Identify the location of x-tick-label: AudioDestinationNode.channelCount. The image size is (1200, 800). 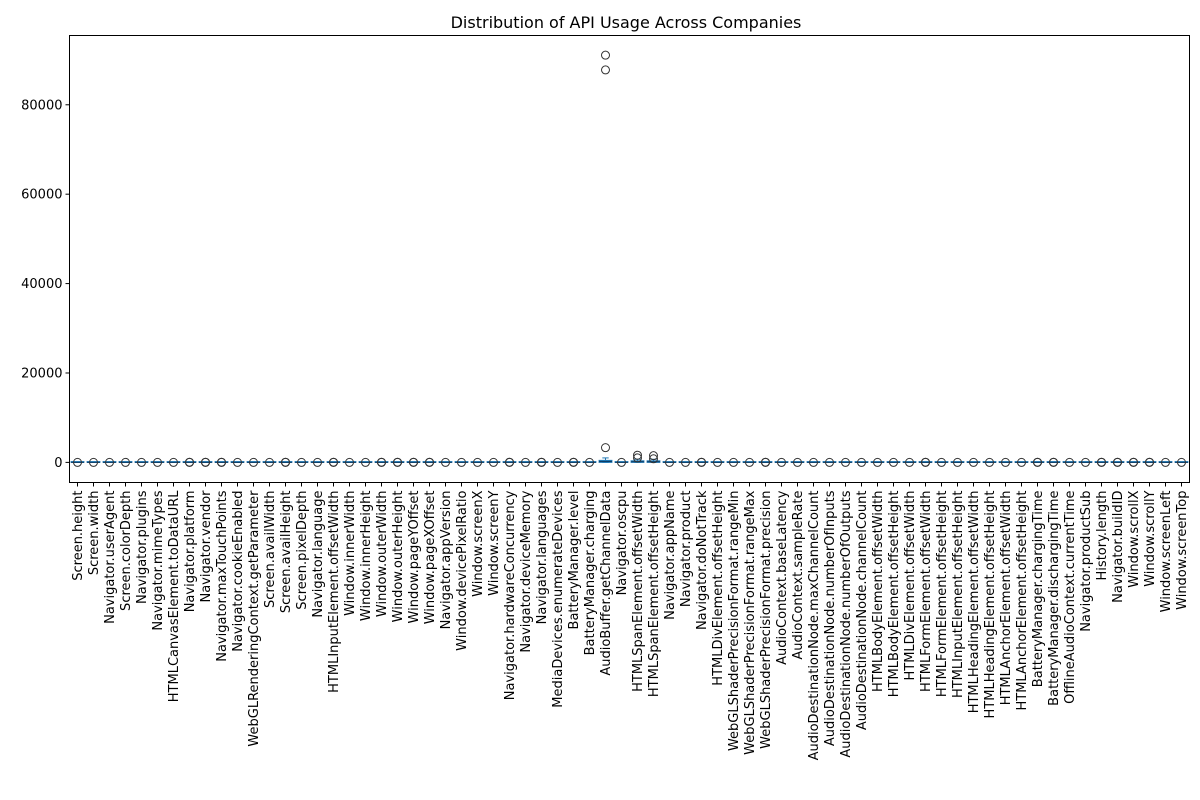
(862, 611).